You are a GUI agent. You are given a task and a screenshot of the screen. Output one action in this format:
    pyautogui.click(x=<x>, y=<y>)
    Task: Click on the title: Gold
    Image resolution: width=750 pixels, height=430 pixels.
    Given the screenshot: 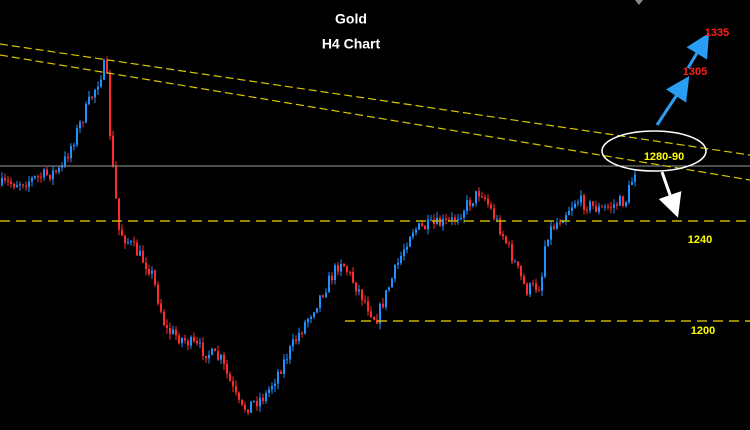 What is the action you would take?
    pyautogui.click(x=351, y=19)
    